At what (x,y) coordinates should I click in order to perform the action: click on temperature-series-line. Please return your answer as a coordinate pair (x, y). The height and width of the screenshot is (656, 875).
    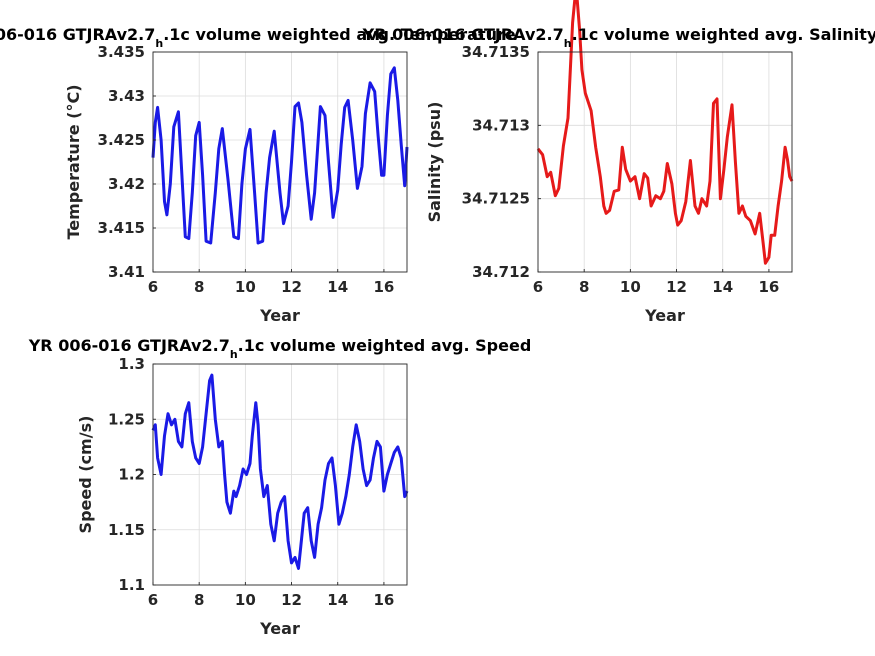
    Looking at the image, I should click on (280, 155).